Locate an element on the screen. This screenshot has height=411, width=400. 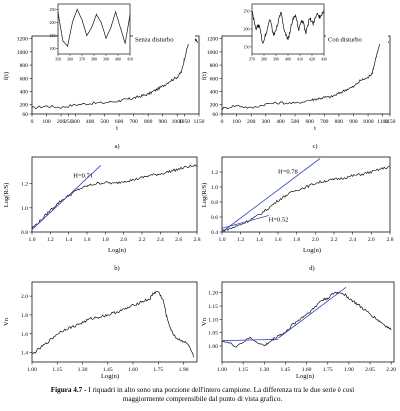
y-tick-label-c: 60 is located at coordinates (215, 115).